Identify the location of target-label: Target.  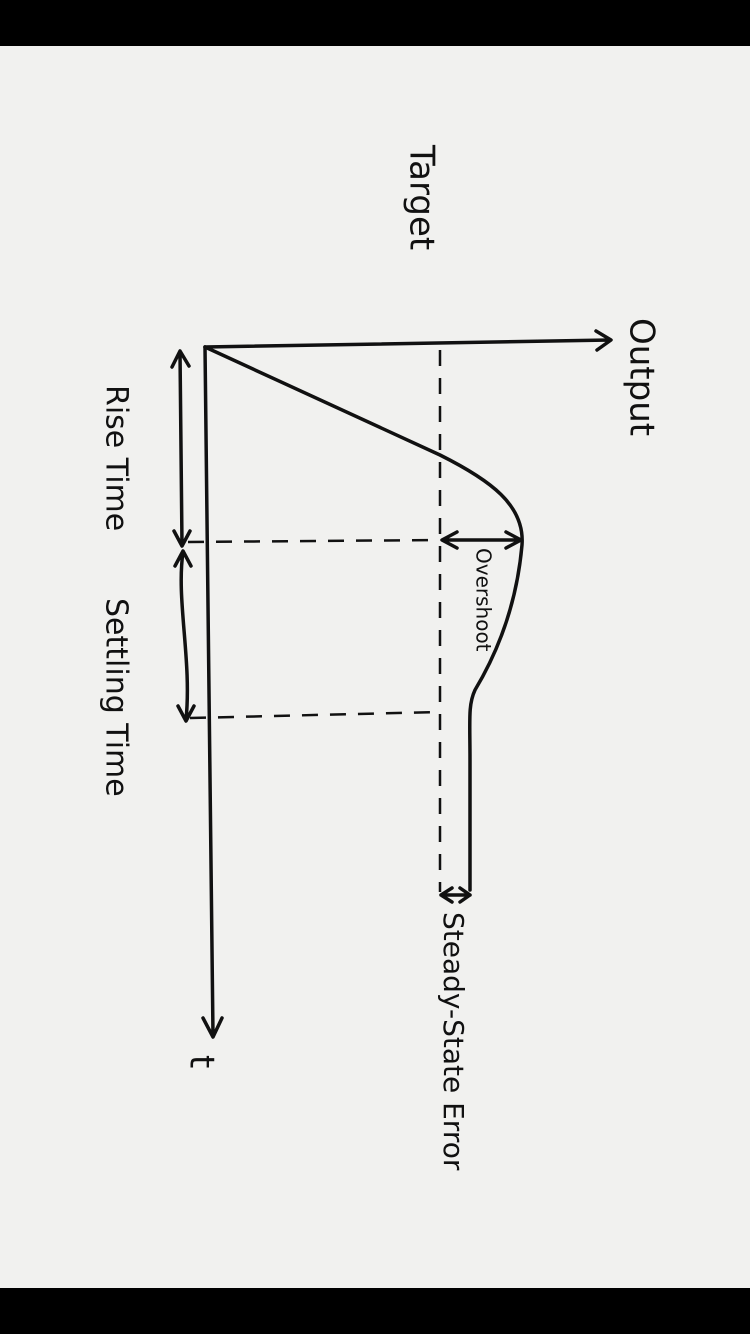
(422, 197).